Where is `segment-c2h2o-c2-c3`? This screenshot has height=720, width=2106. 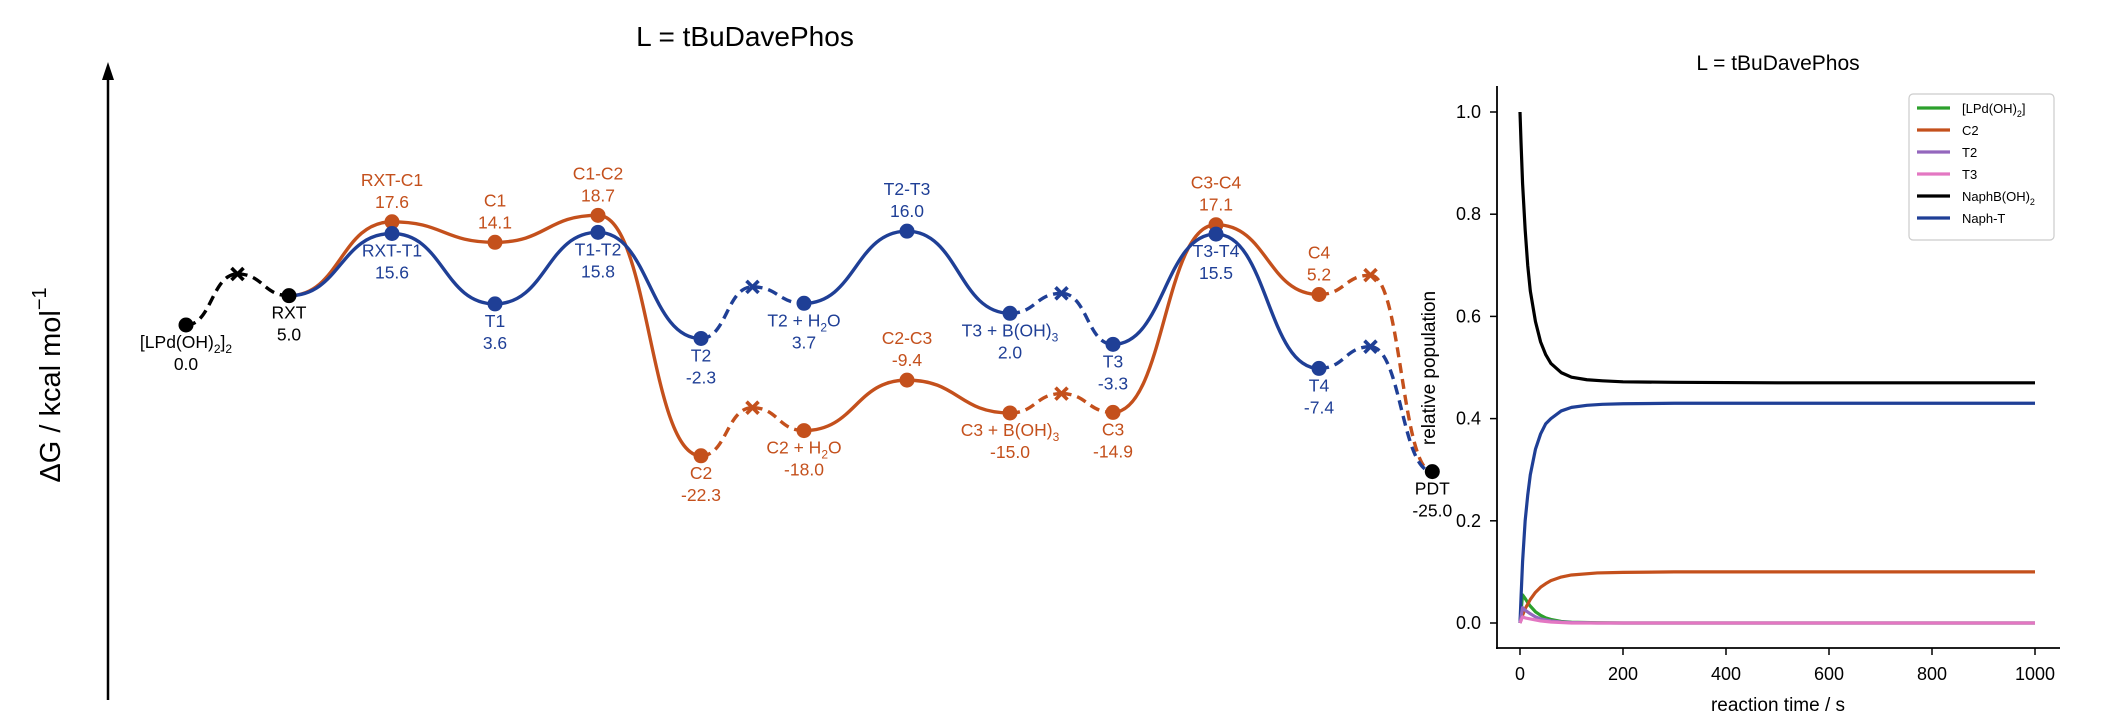 segment-c2h2o-c2-c3 is located at coordinates (855, 405).